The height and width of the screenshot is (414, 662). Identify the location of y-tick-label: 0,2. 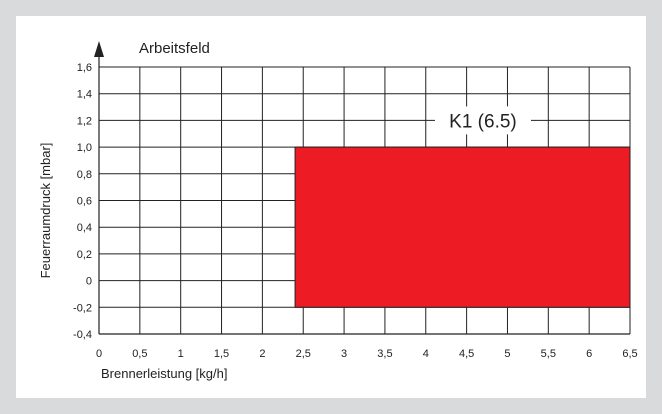
(84, 255).